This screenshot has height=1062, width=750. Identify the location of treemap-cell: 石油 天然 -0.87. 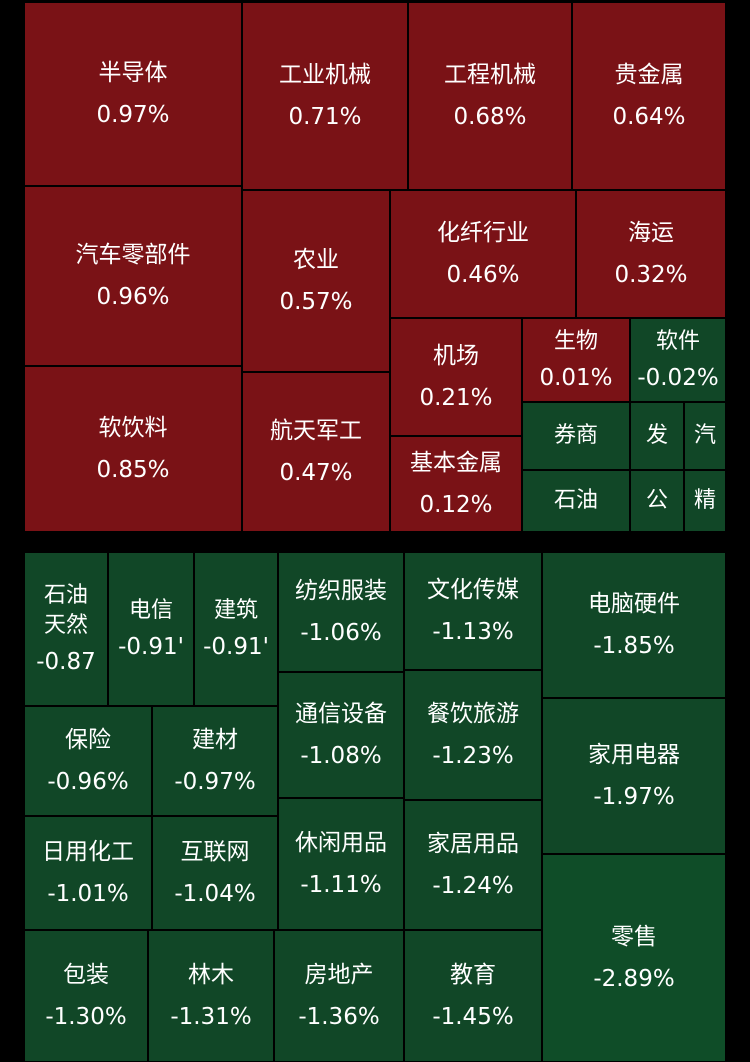
(66, 629).